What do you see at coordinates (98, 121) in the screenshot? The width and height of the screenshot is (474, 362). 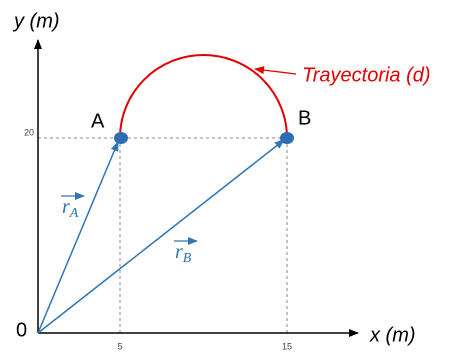 I see `point-label: A` at bounding box center [98, 121].